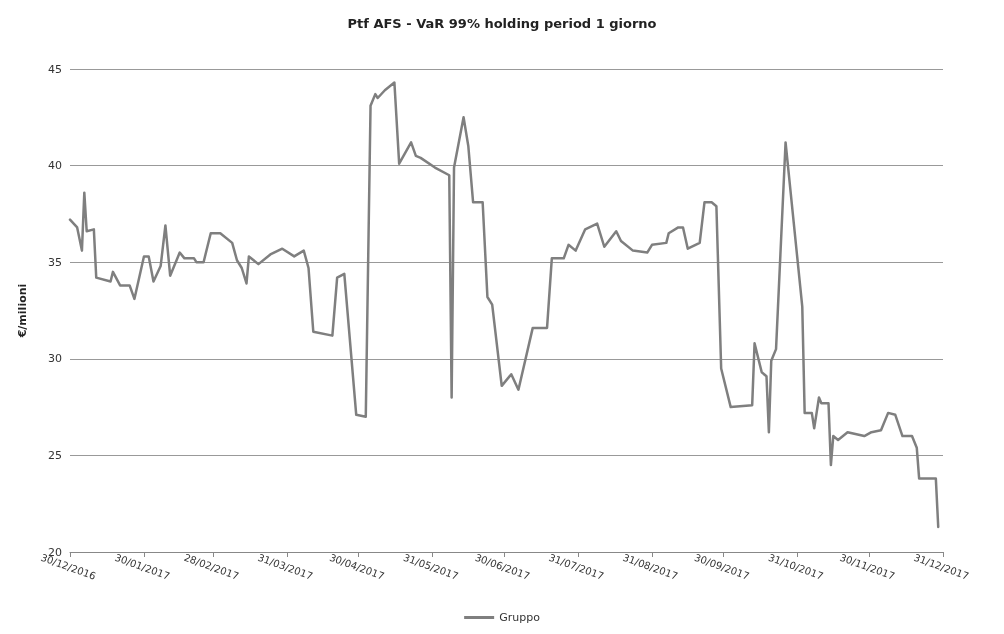 The width and height of the screenshot is (1004, 634). Describe the element at coordinates (55, 359) in the screenshot. I see `y-tick-label: 30` at that location.